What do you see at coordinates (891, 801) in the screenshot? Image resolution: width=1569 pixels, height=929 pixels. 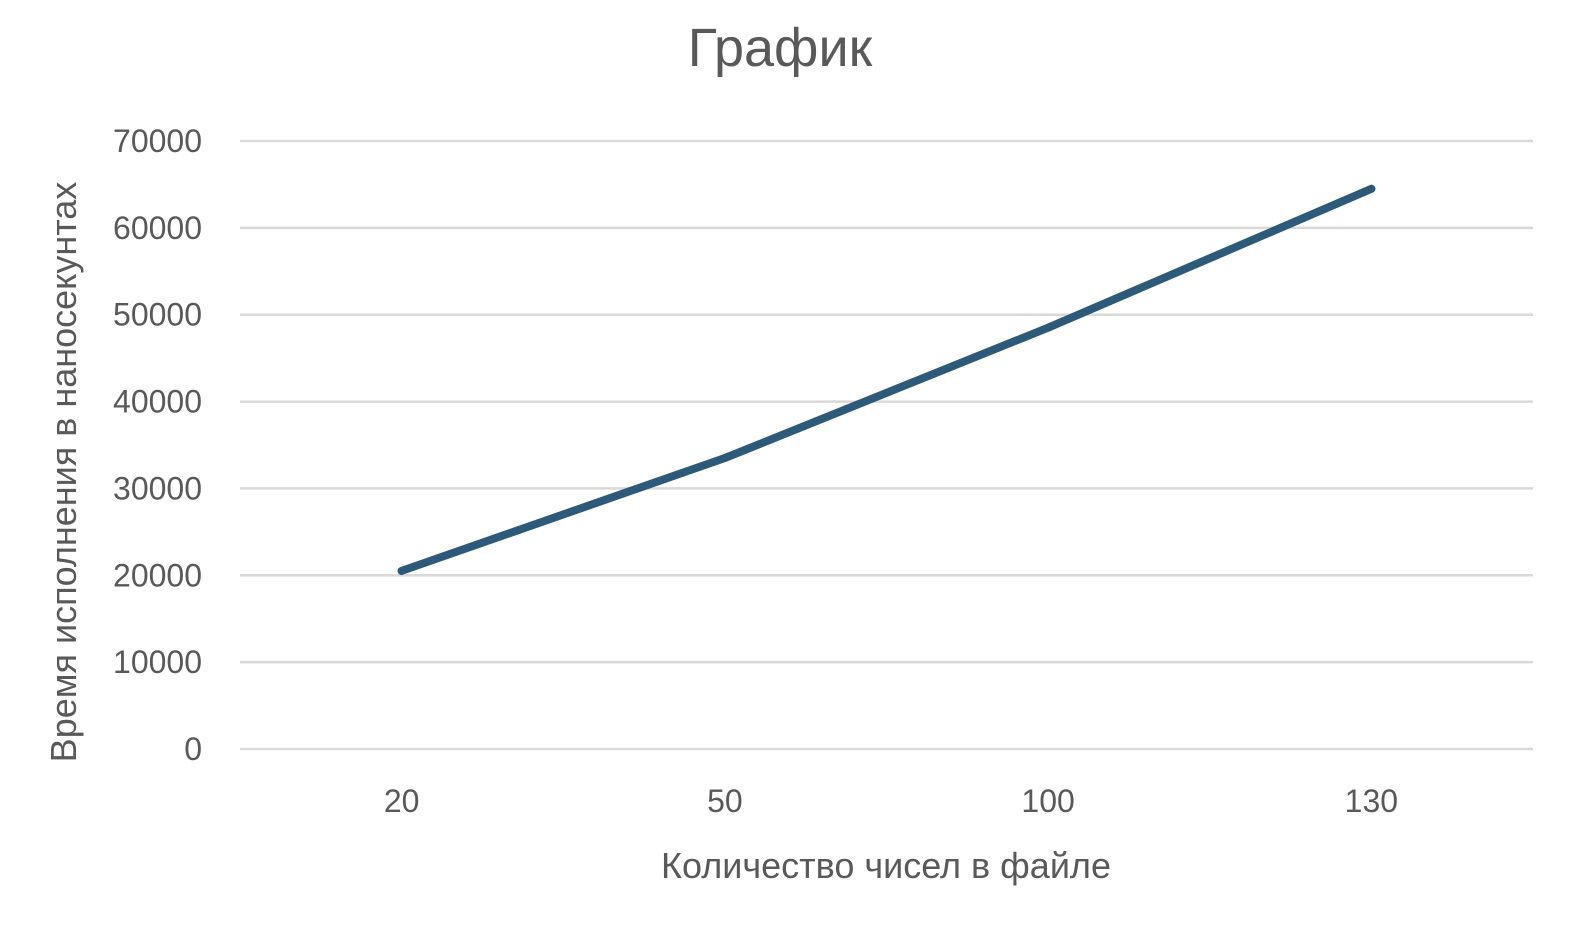 I see `x-axis-tick-labels: 20 50 100 130` at bounding box center [891, 801].